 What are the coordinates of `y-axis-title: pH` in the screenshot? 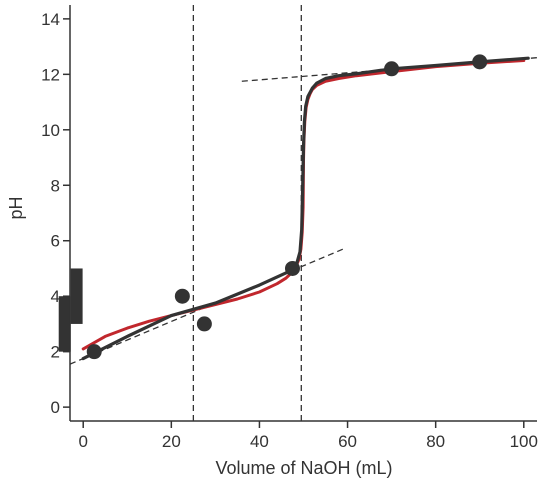 It's located at (16, 207).